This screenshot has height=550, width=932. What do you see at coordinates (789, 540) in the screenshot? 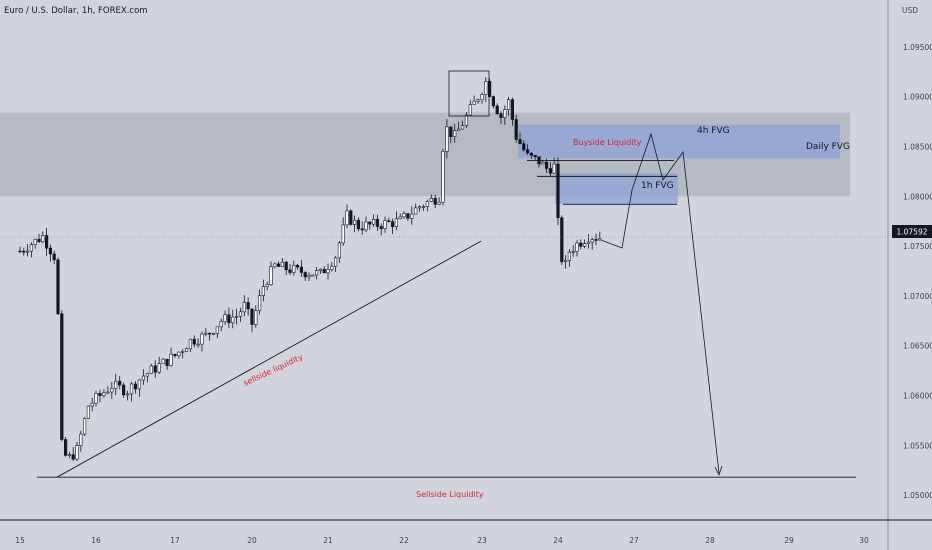
I see `x-tick-label-10: 29` at bounding box center [789, 540].